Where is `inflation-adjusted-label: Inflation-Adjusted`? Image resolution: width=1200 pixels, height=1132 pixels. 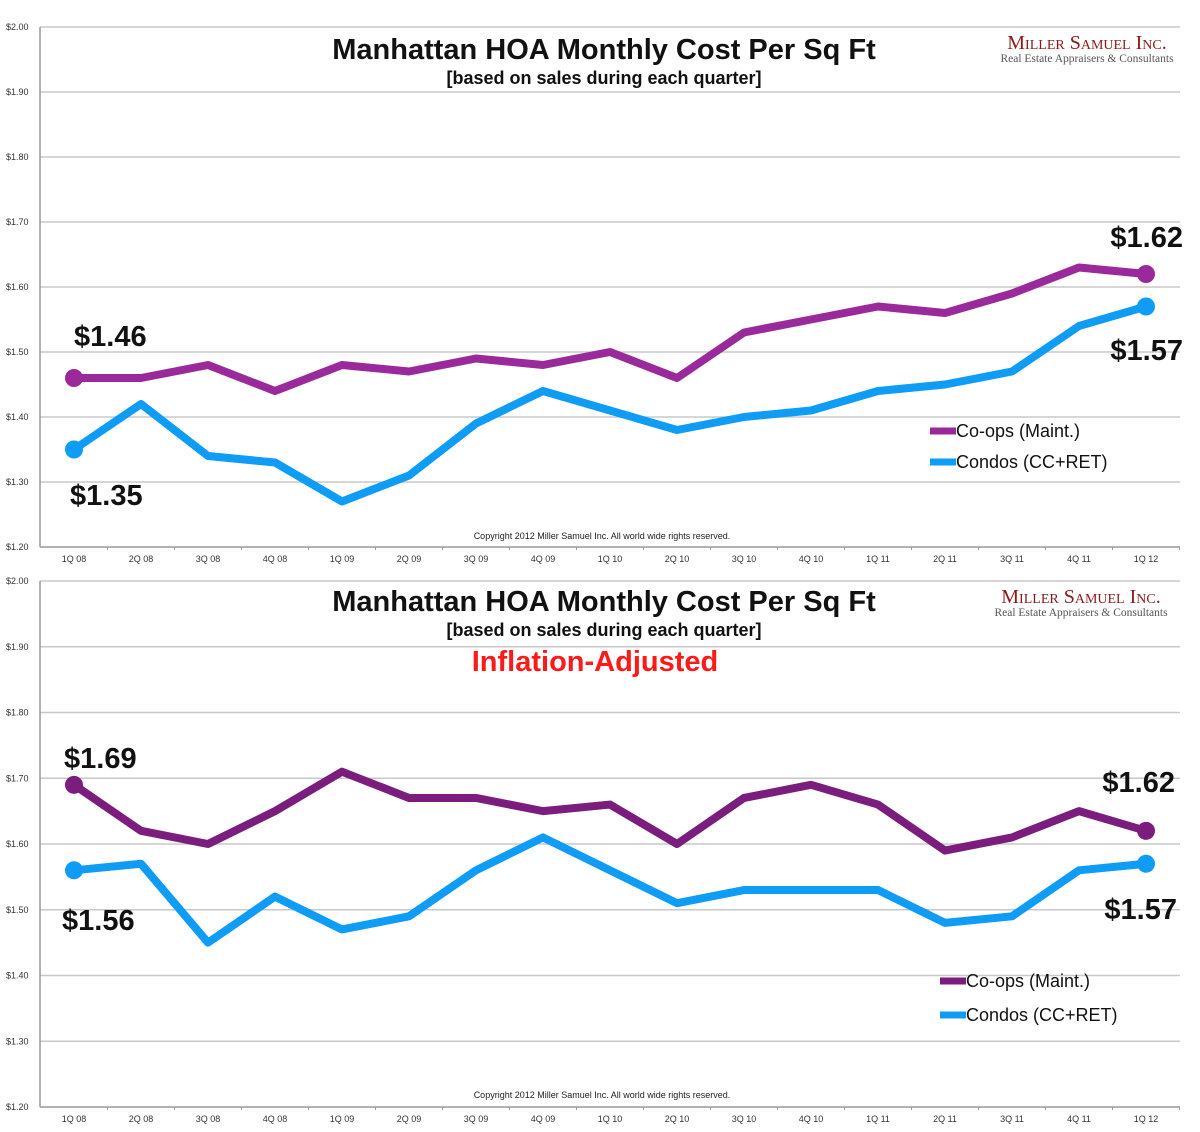 inflation-adjusted-label: Inflation-Adjusted is located at coordinates (595, 662).